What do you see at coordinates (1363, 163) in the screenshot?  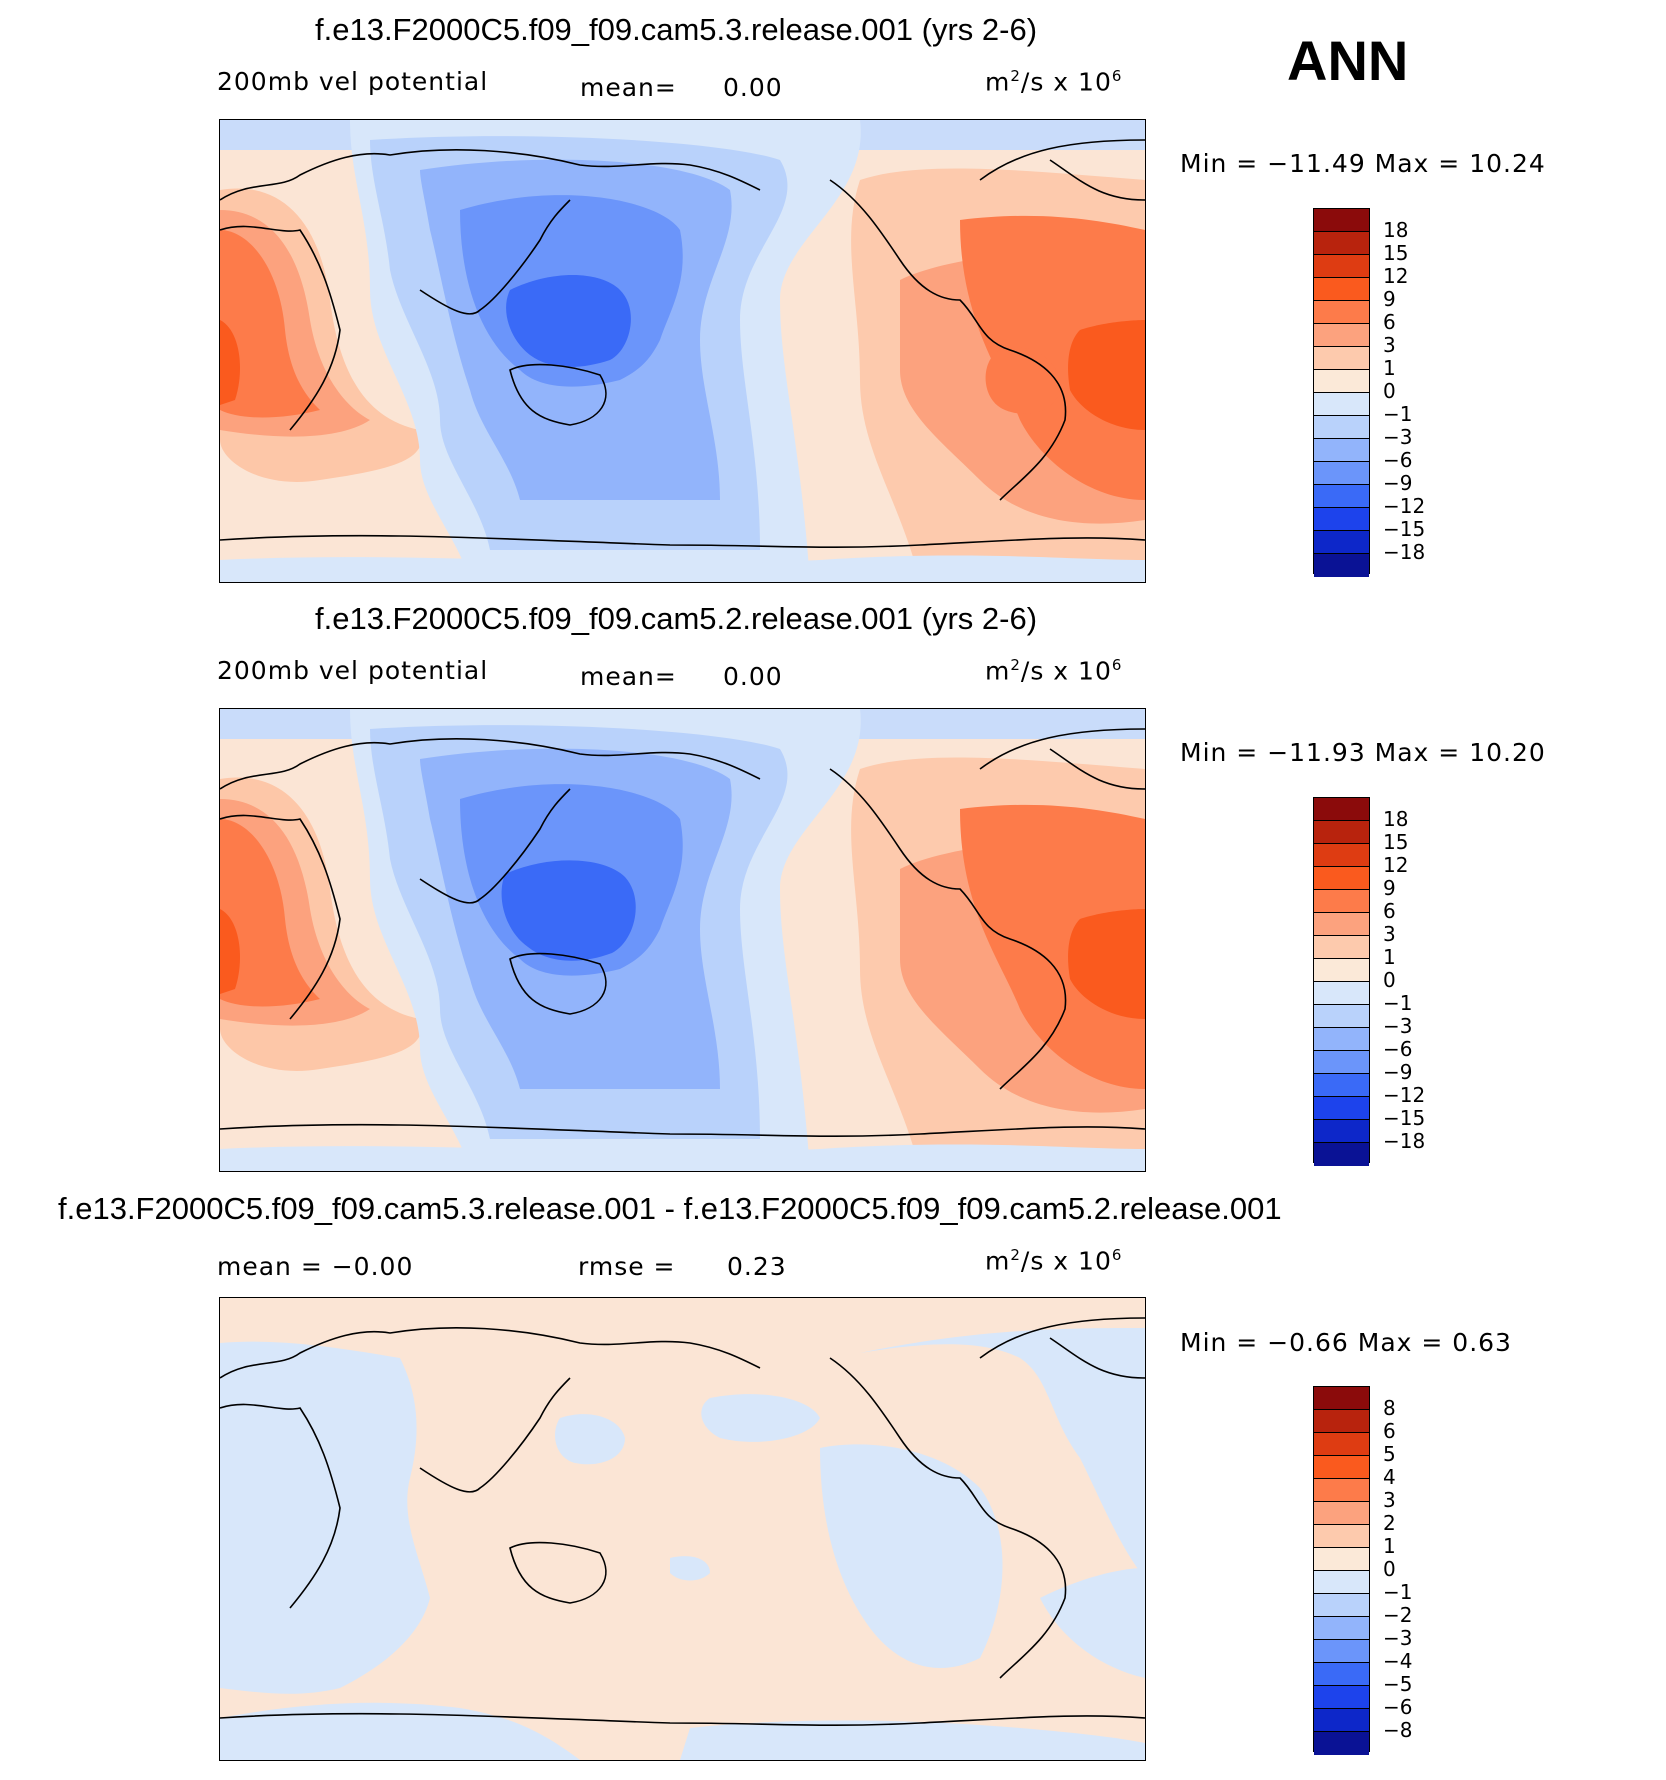 I see `panel-1-minmax: Min = −11.49 Max = 10.24` at bounding box center [1363, 163].